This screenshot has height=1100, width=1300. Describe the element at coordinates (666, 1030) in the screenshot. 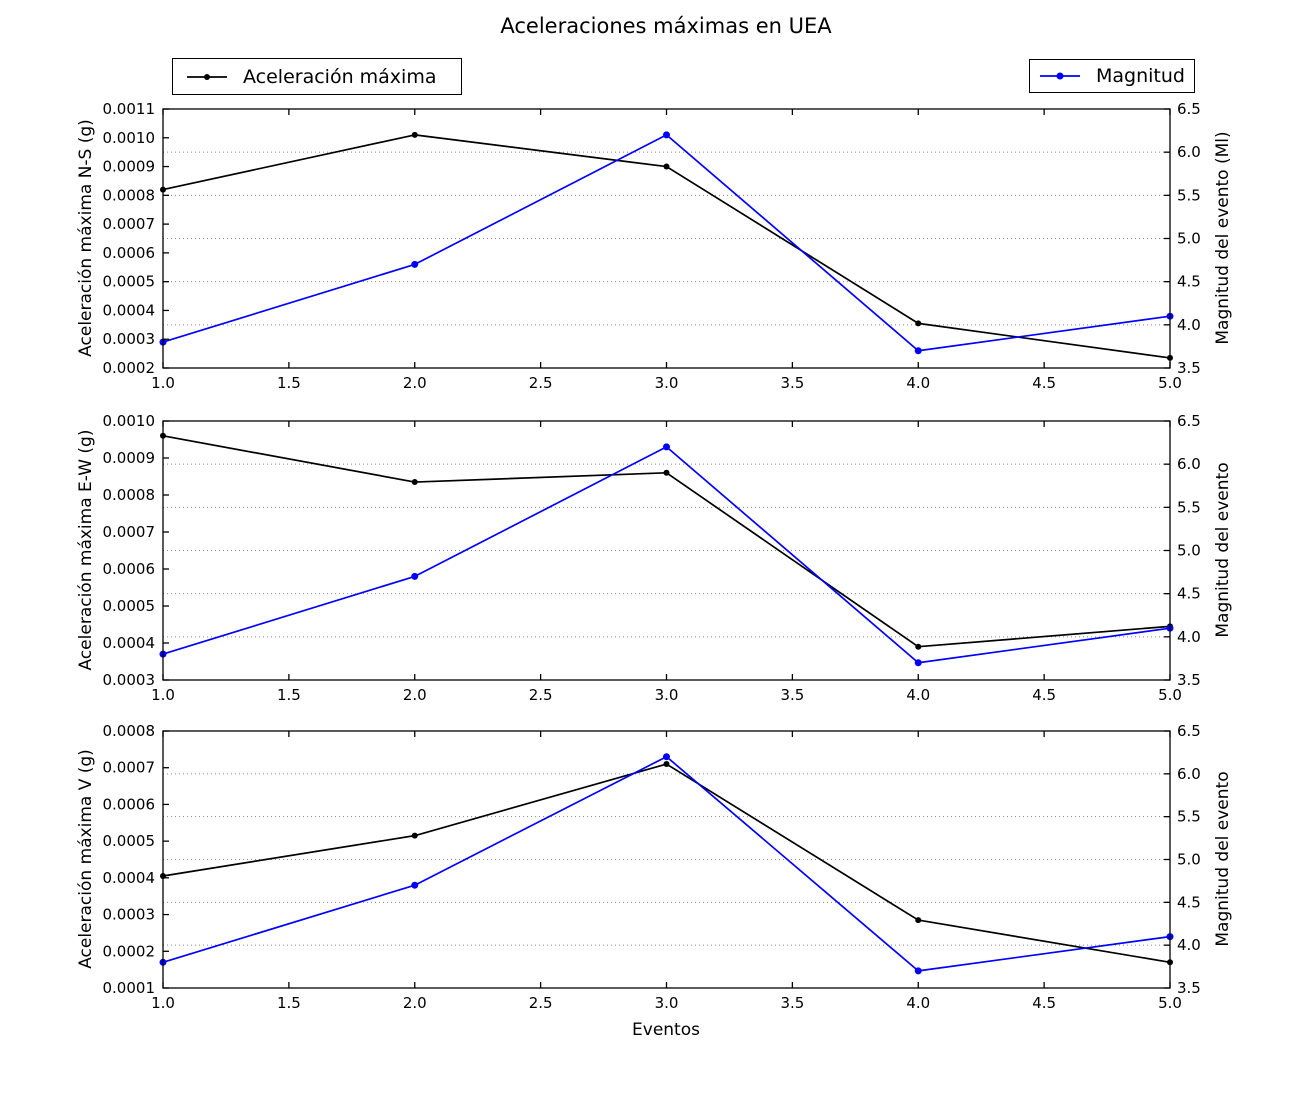

I see `xaxis-label: Eventos` at that location.